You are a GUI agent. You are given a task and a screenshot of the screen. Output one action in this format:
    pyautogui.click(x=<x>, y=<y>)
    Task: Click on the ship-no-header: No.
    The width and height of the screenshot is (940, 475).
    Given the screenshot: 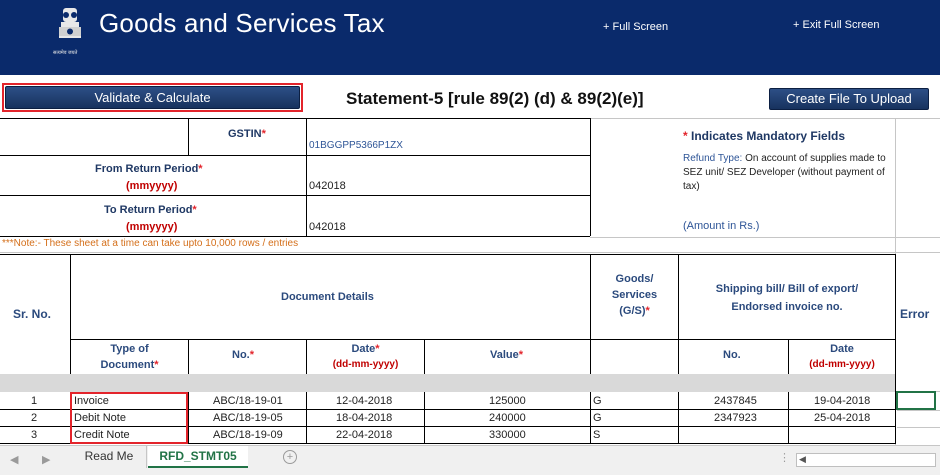 What is the action you would take?
    pyautogui.click(x=732, y=355)
    